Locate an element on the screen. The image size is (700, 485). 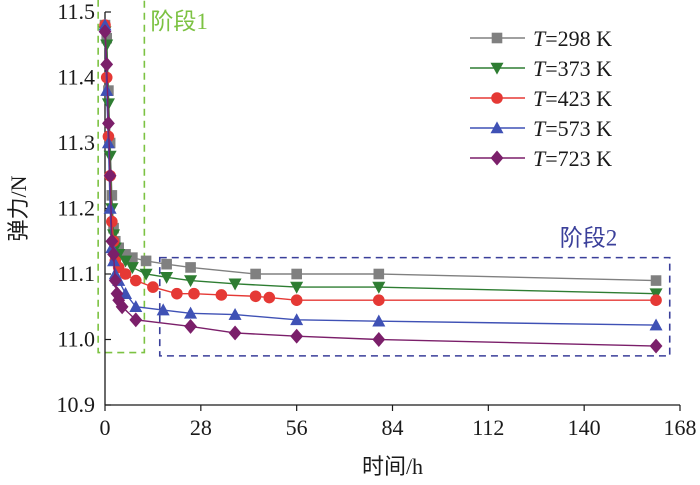
x-tick-label: 28 is located at coordinates (201, 427).